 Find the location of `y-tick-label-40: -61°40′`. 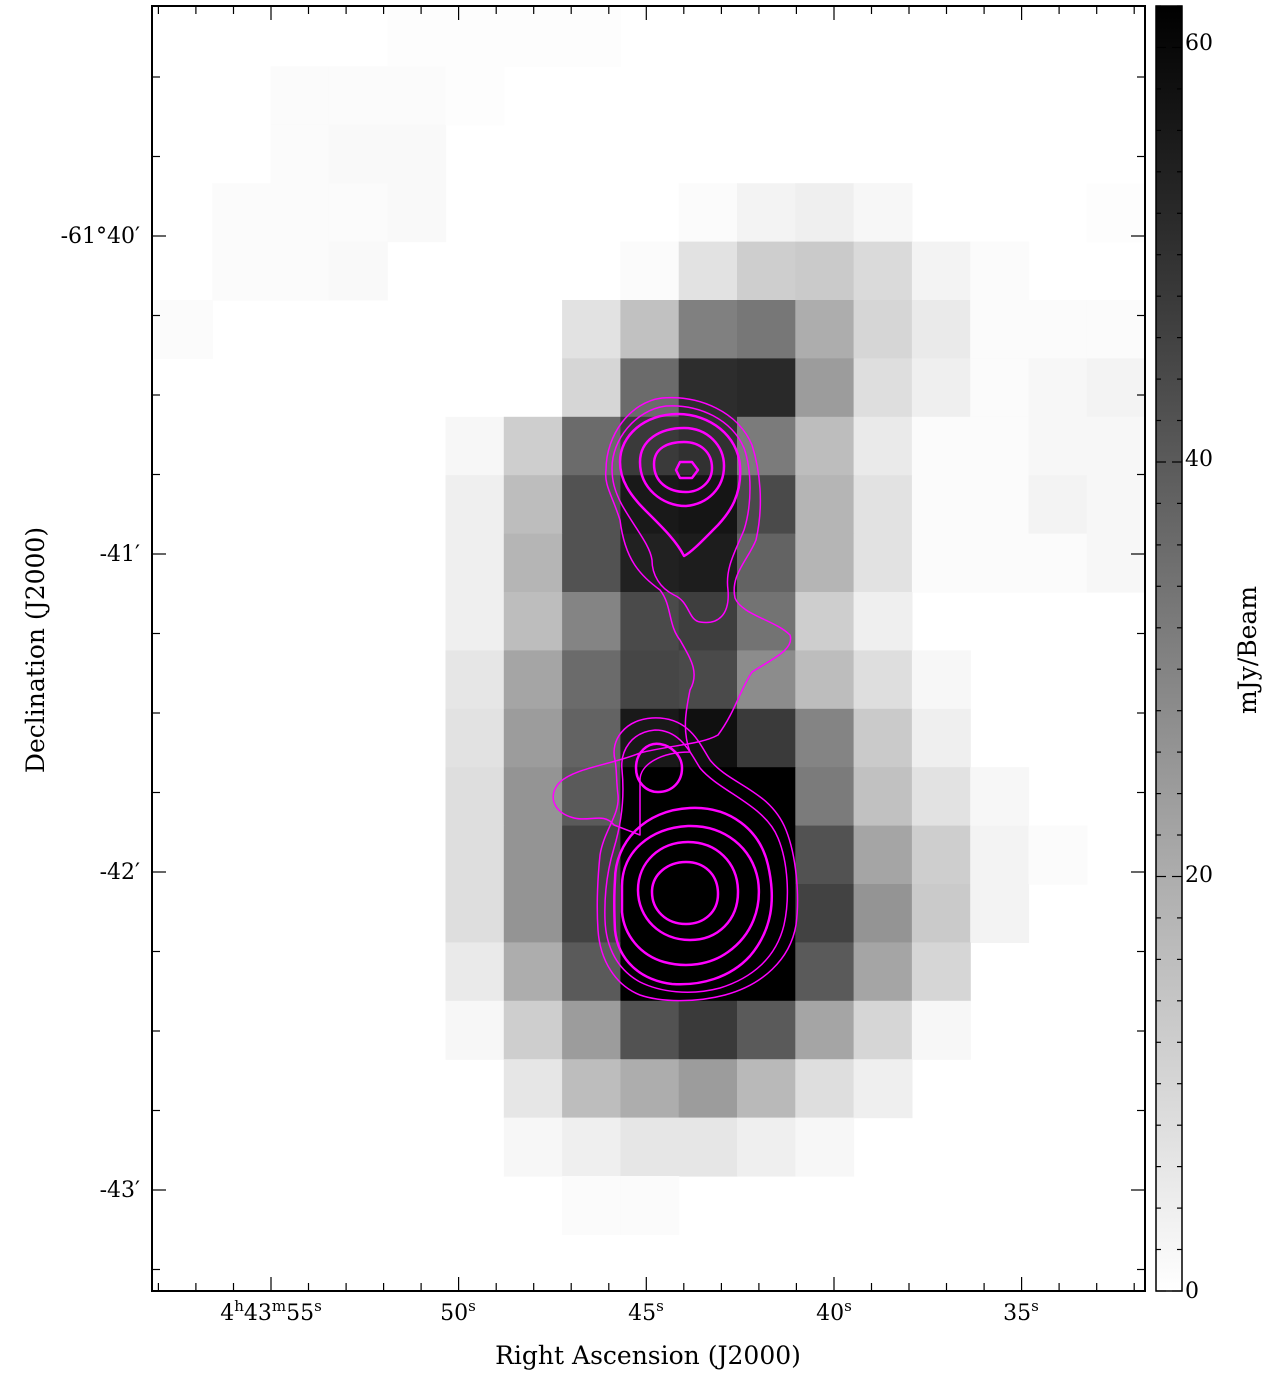

y-tick-label-40: -61°40′ is located at coordinates (100, 236).